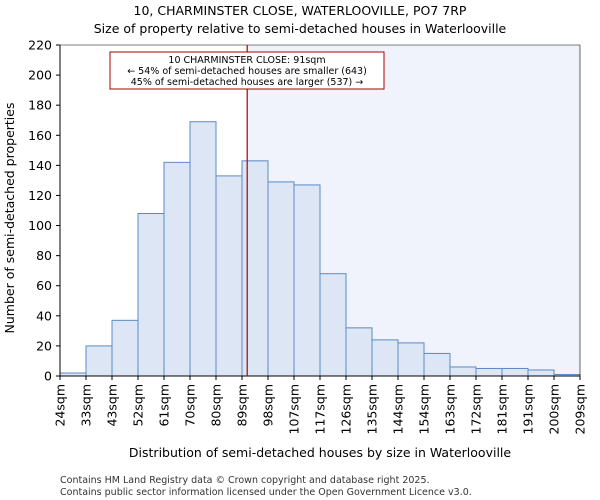 This screenshot has height=500, width=600. I want to click on y-tick-label: 180, so click(40, 105).